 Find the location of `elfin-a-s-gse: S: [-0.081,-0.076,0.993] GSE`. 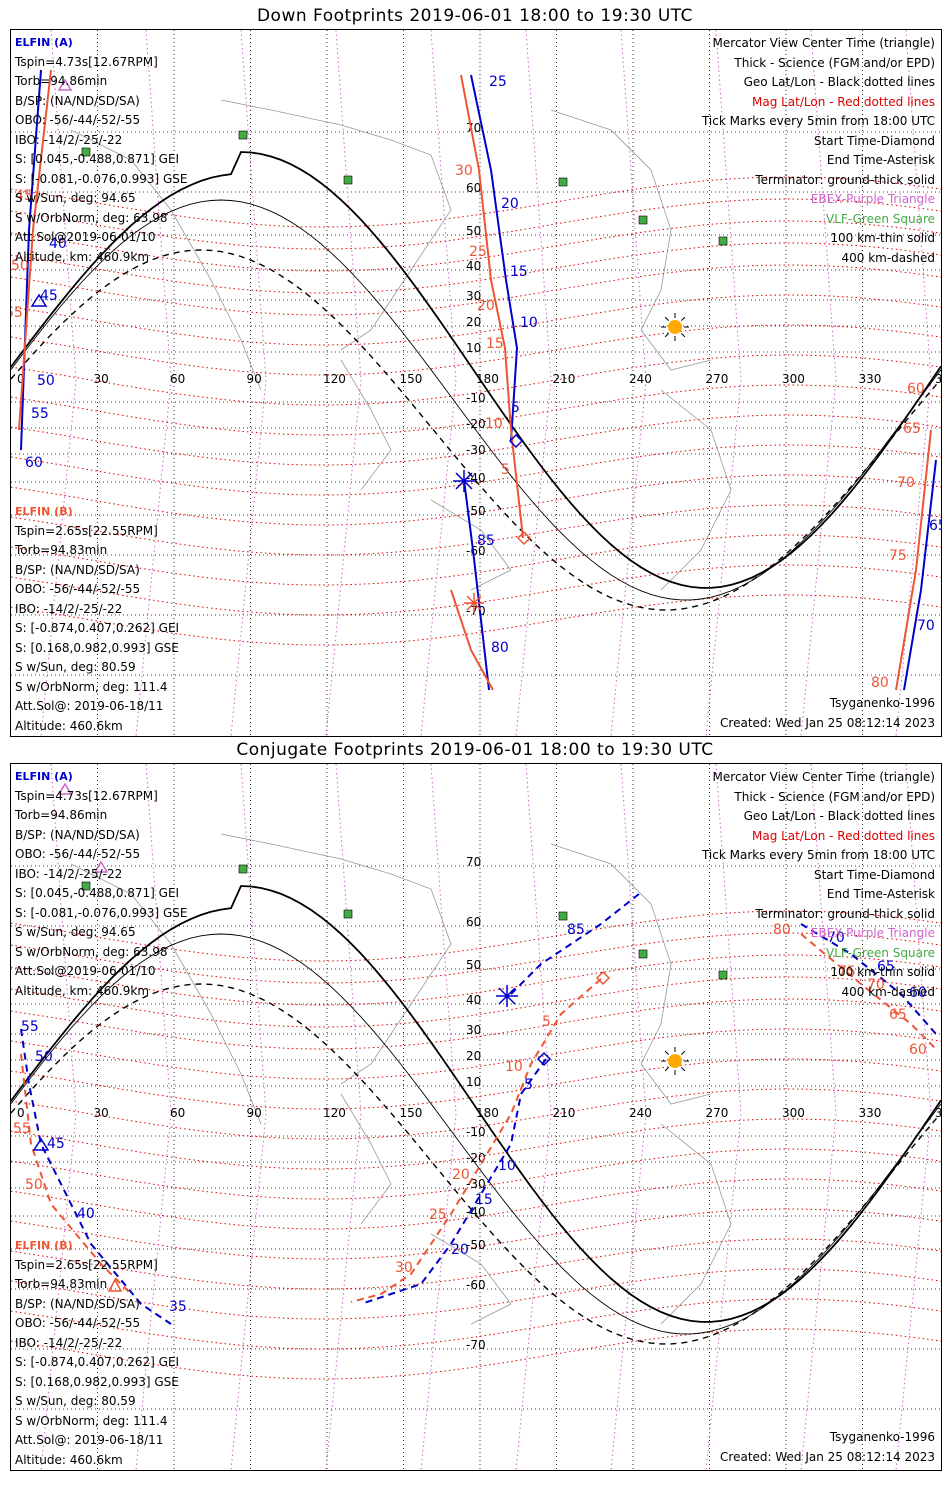

elfin-a-s-gse: S: [-0.081,-0.076,0.993] GSE is located at coordinates (101, 912).